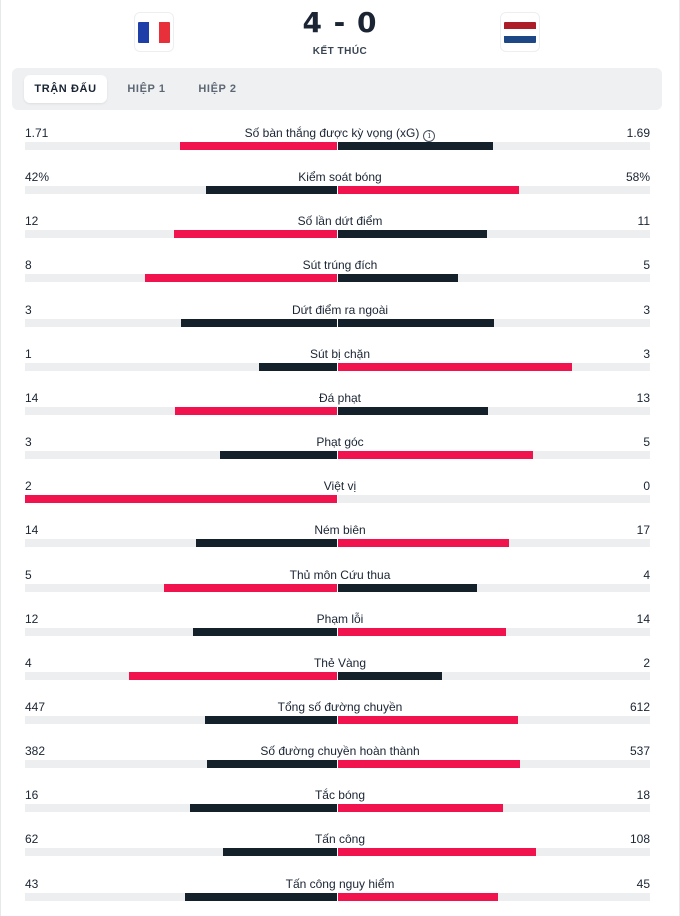 The image size is (680, 916). I want to click on away-team-badge, so click(520, 32).